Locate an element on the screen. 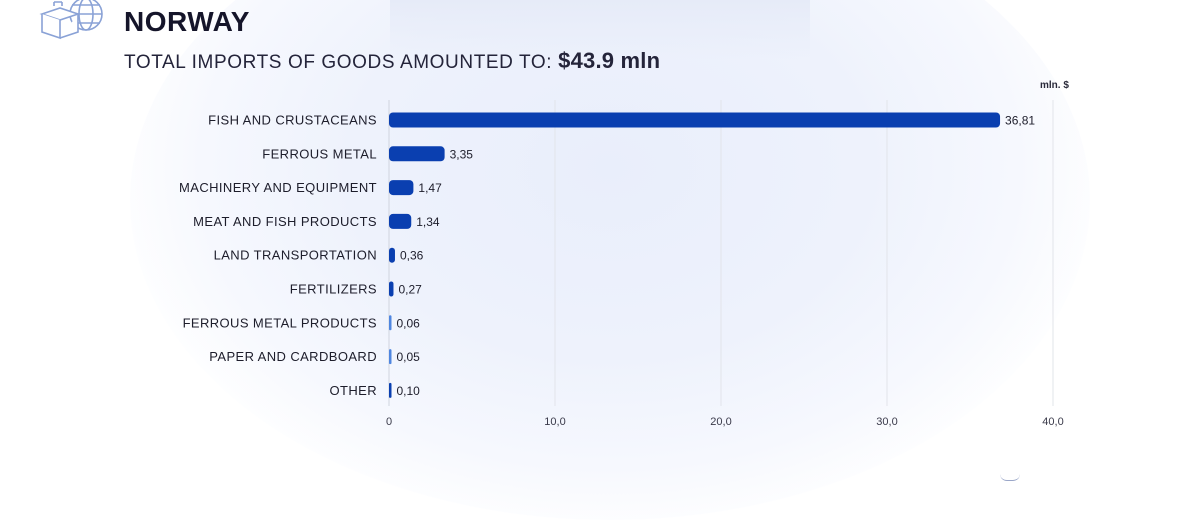 This screenshot has height=520, width=1200. category-label: FERROUS METAL is located at coordinates (319, 153).